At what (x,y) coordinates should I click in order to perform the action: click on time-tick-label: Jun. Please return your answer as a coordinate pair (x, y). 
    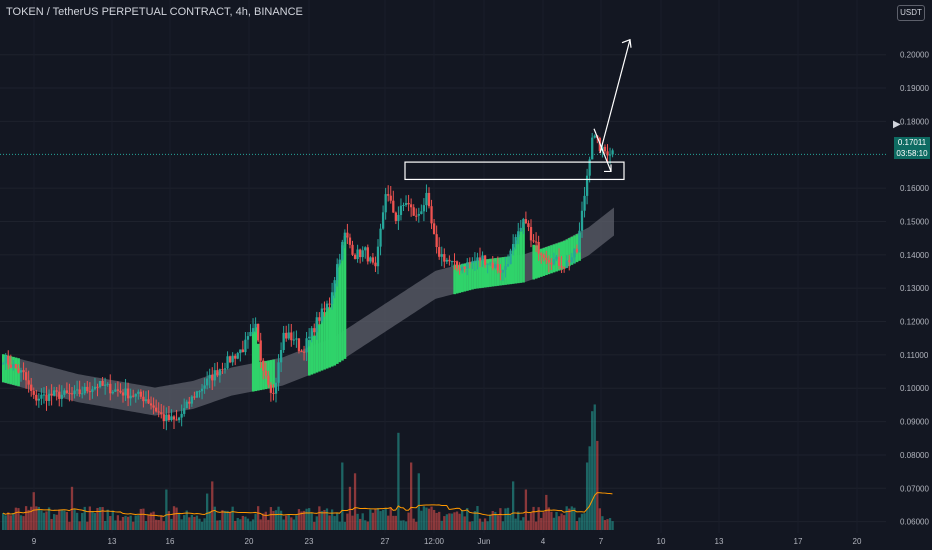
    Looking at the image, I should click on (484, 541).